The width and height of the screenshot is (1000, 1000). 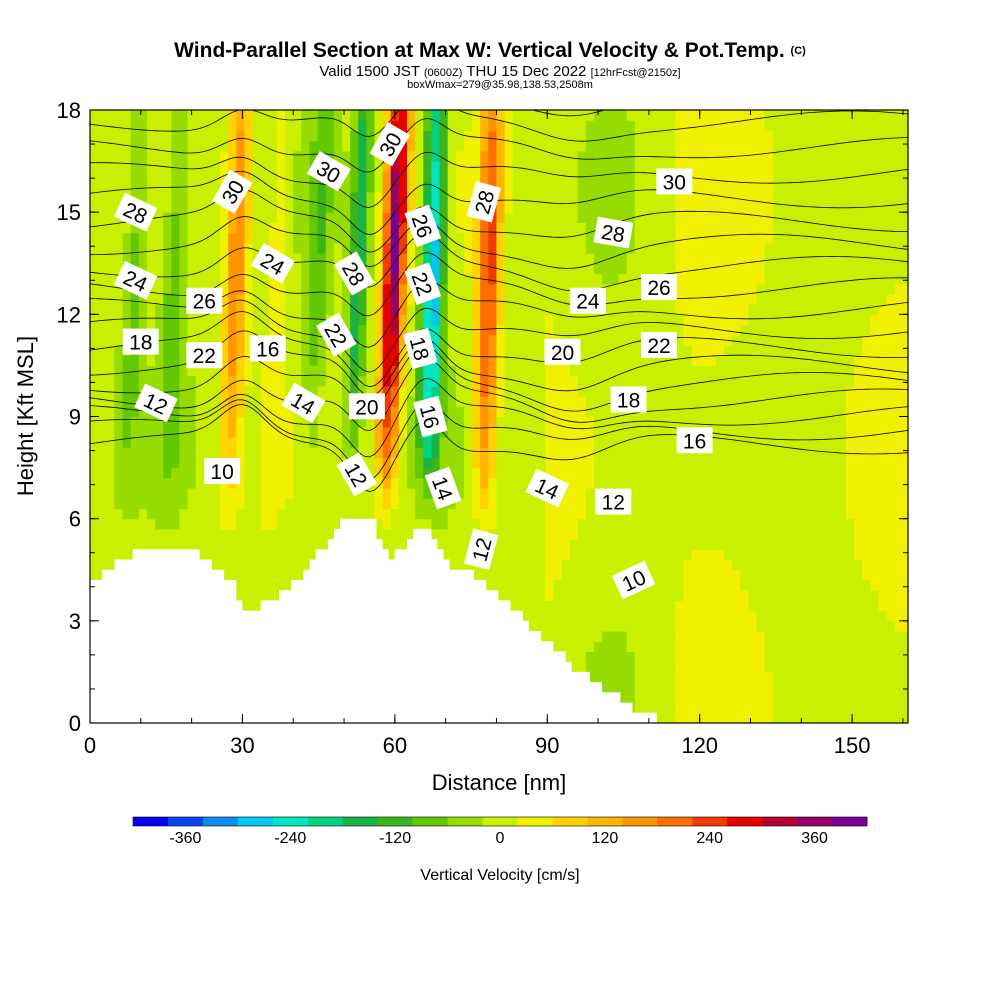 What do you see at coordinates (369, 71) in the screenshot?
I see `subtitle-valid: Valid 1500 JST` at bounding box center [369, 71].